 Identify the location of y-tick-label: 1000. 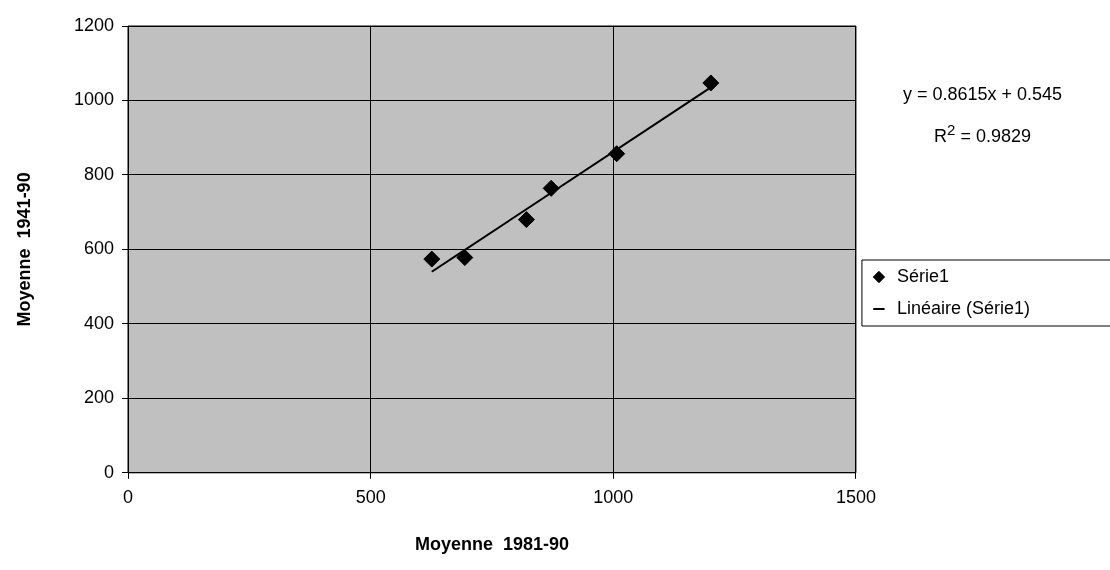
(93, 99).